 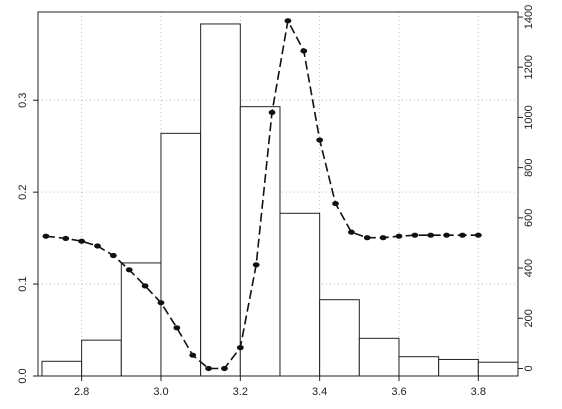 What do you see at coordinates (240, 392) in the screenshot?
I see `x-tick-label: 3.2` at bounding box center [240, 392].